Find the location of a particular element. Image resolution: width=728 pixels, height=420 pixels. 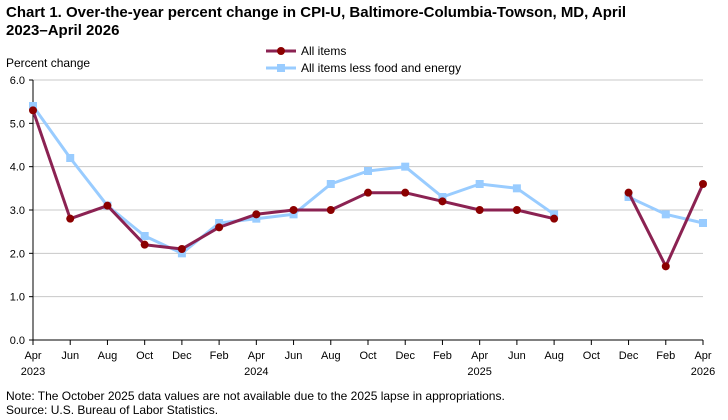

x-year-label-1: 2024 is located at coordinates (256, 372).